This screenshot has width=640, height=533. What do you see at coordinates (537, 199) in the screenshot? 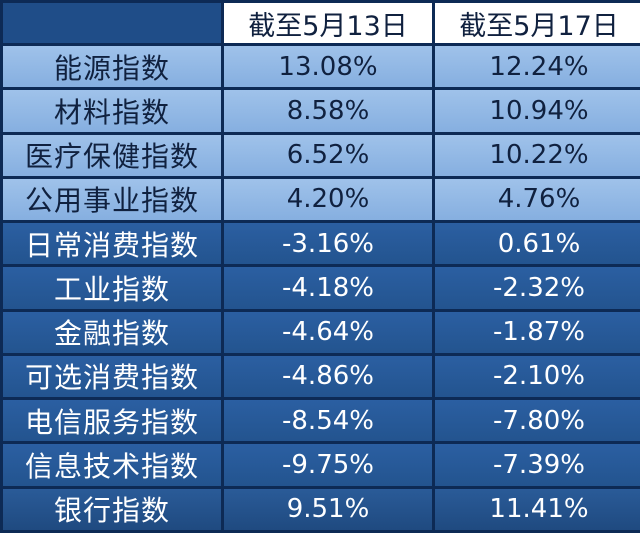
I see `may17-value-cell: 4.76%` at bounding box center [537, 199].